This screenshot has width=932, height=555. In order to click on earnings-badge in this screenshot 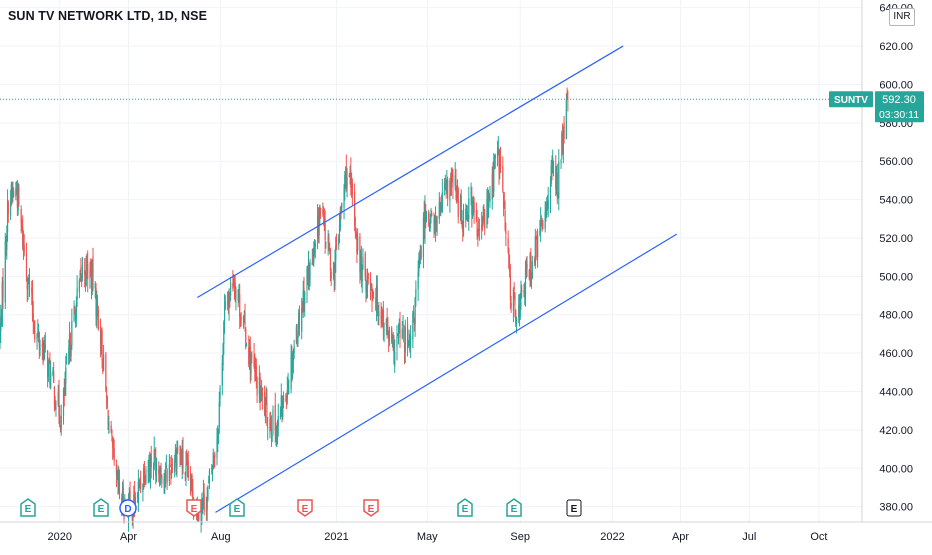, I will do `click(194, 508)`.